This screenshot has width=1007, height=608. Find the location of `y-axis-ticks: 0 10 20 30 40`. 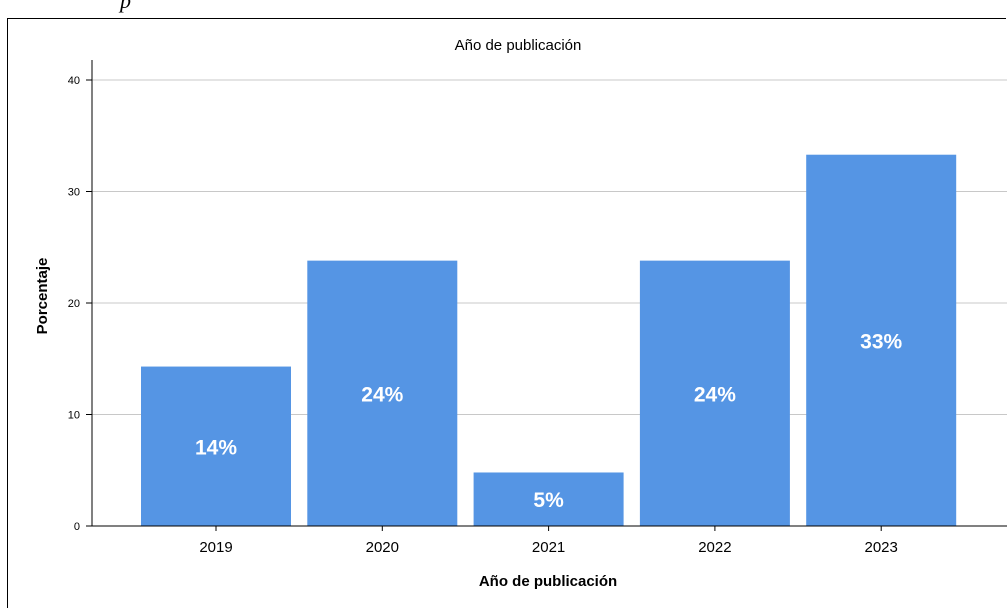

y-axis-ticks: 0 10 20 30 40 is located at coordinates (80, 304).